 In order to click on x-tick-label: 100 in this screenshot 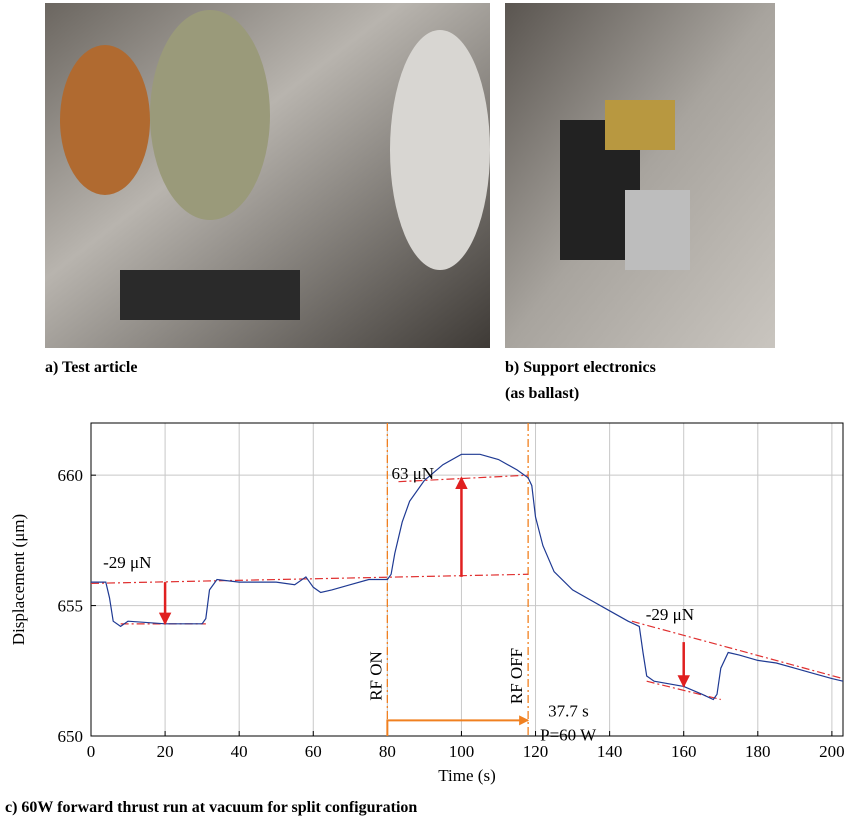, I will do `click(462, 751)`.